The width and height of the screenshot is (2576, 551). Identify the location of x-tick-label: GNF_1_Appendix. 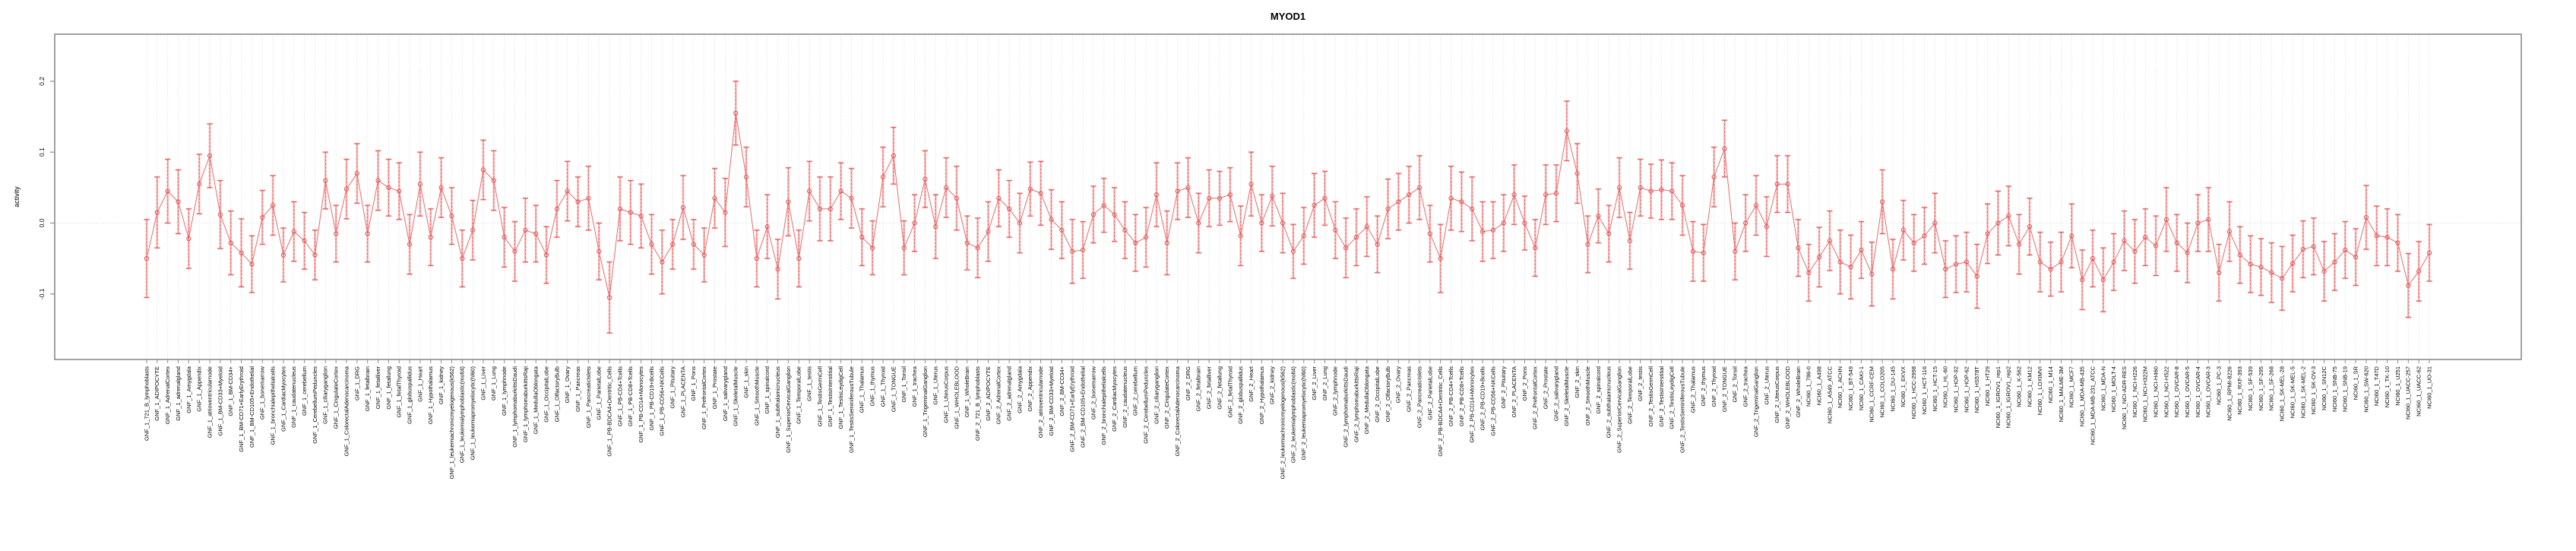
(200, 389).